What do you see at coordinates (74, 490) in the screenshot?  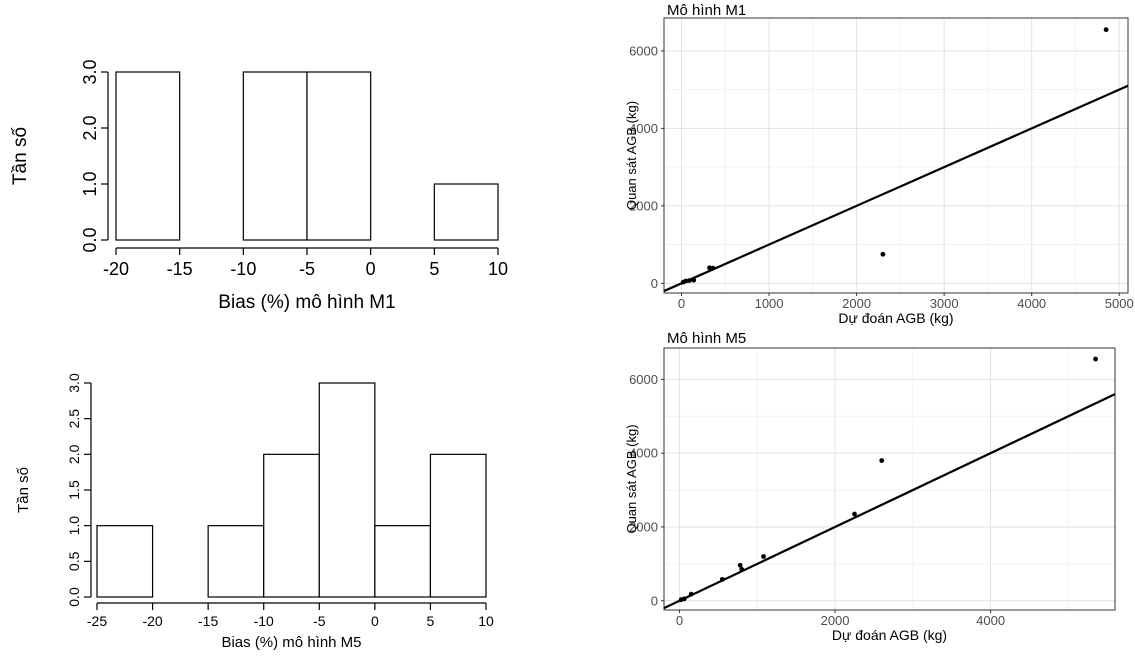 I see `y-tick-label: 1.5` at bounding box center [74, 490].